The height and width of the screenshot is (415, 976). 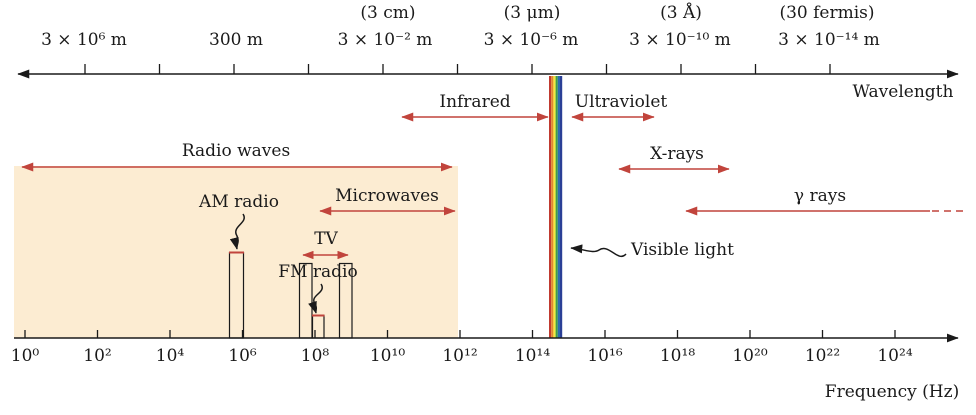 What do you see at coordinates (829, 40) in the screenshot?
I see `wavelength-tick-3e-14m: 3 × 10⁻¹⁴ m` at bounding box center [829, 40].